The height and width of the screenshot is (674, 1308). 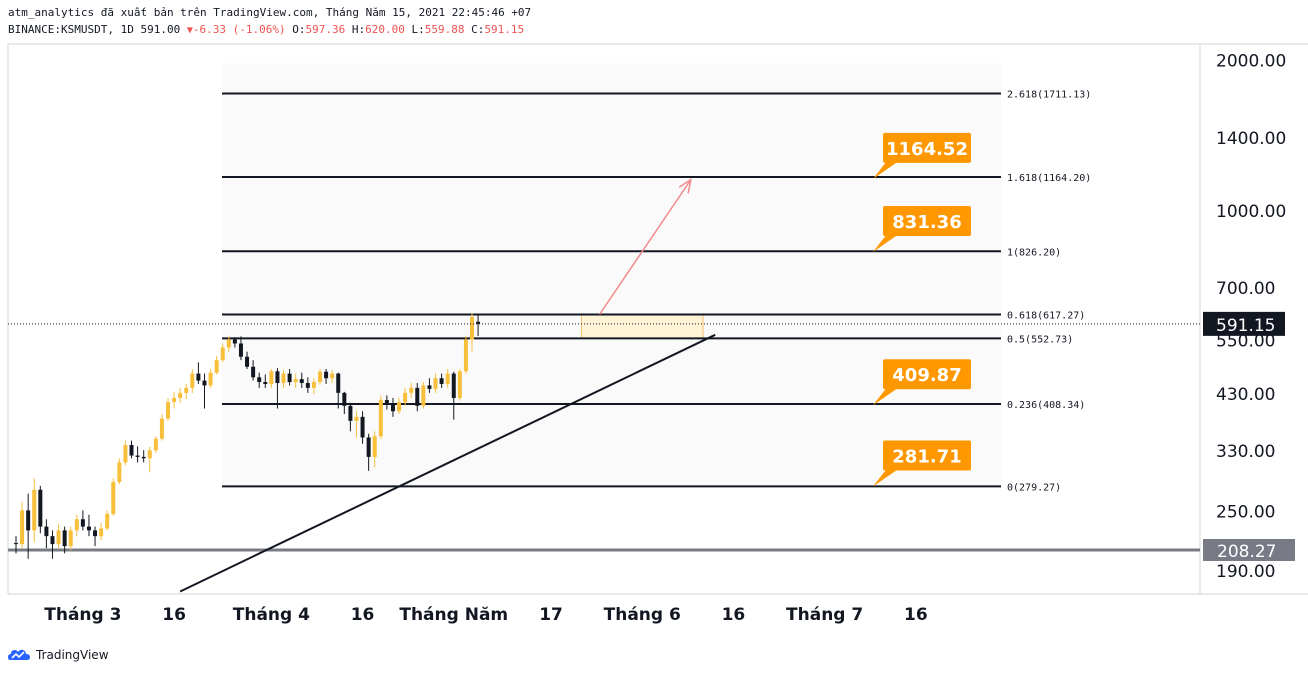 I want to click on time-tick-label: Tháng 4, so click(x=271, y=615).